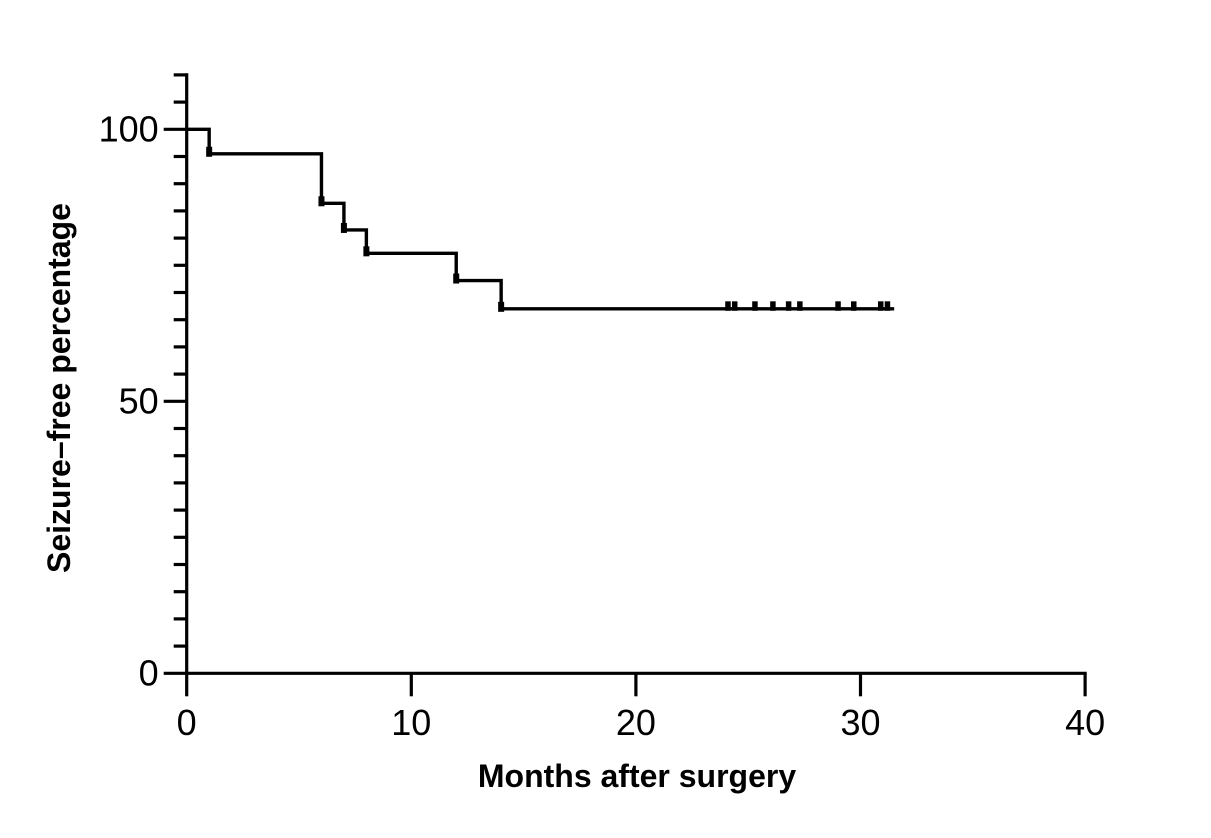 This screenshot has height=838, width=1211. Describe the element at coordinates (636, 722) in the screenshot. I see `x-tick-label: 20` at that location.